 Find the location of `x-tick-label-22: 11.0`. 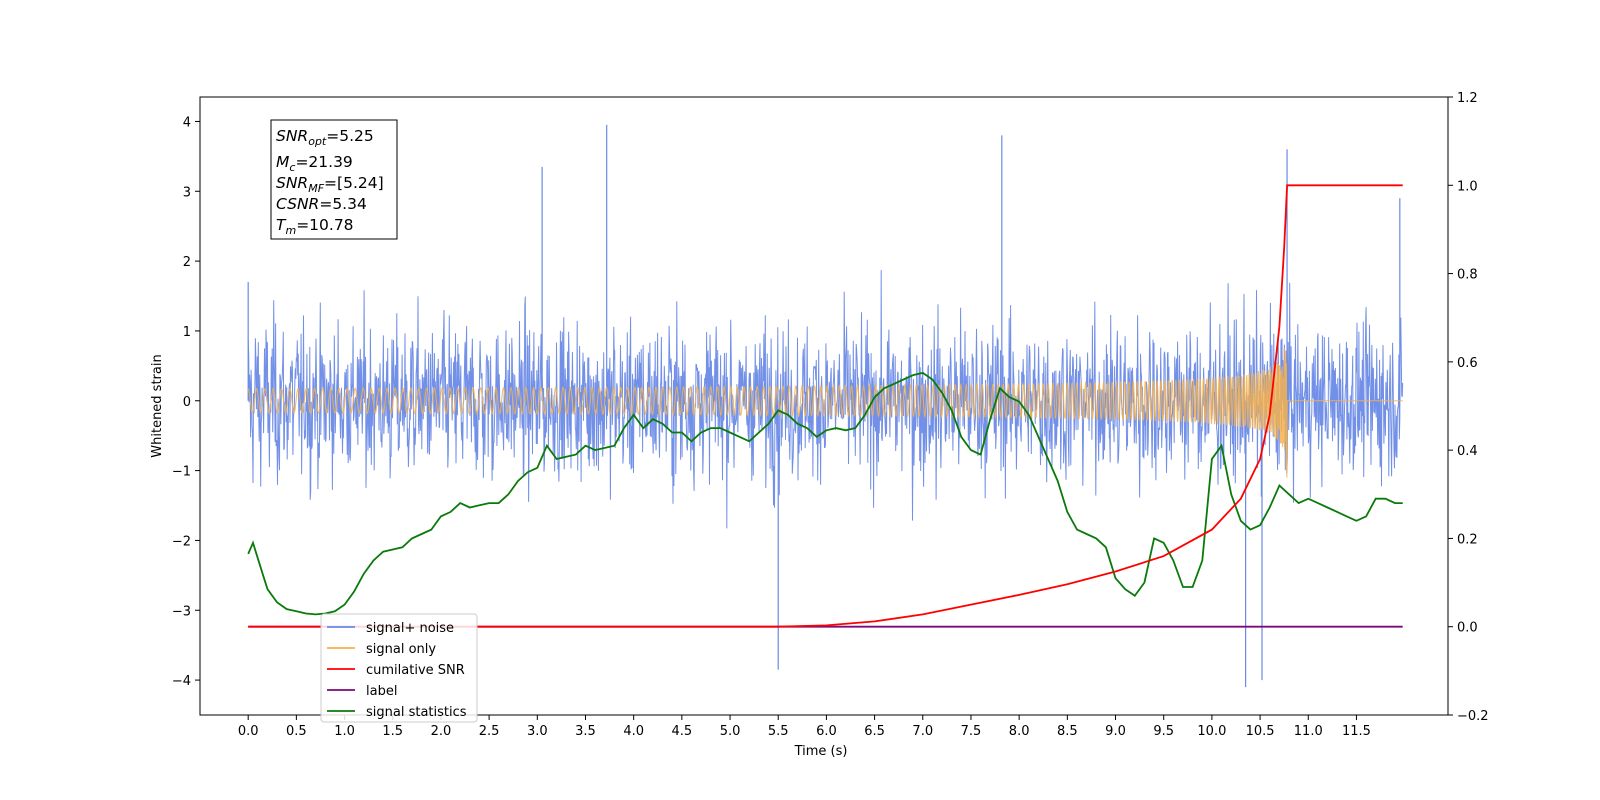

x-tick-label-22: 11.0 is located at coordinates (1308, 731).